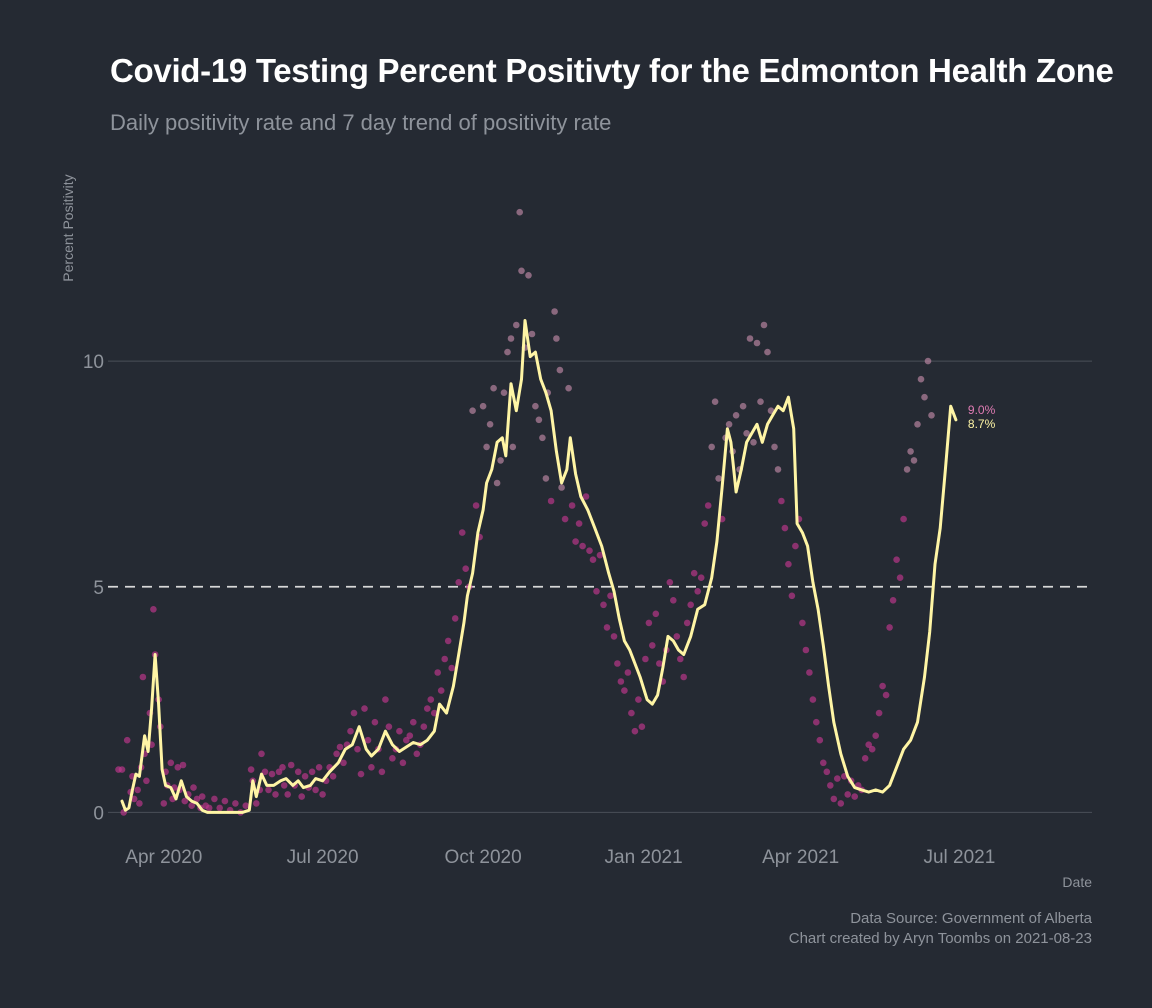  Describe the element at coordinates (982, 424) in the screenshot. I see `end-label-trend: 8.7%` at that location.